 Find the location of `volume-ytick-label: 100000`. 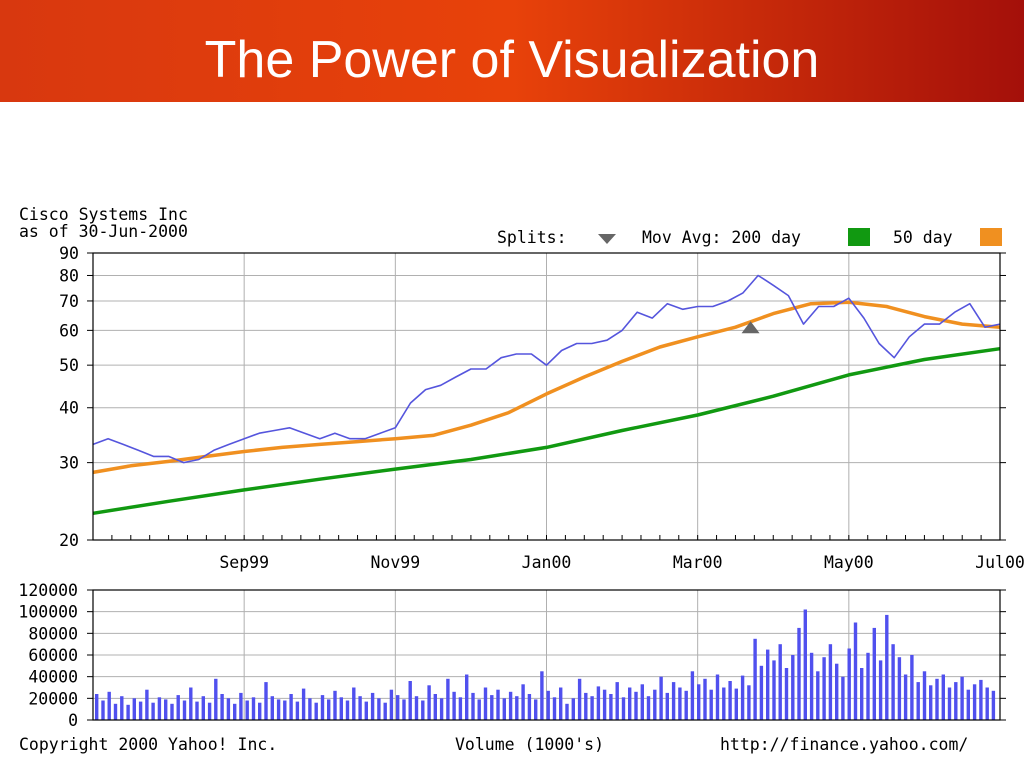

volume-ytick-label: 100000 is located at coordinates (48, 612).